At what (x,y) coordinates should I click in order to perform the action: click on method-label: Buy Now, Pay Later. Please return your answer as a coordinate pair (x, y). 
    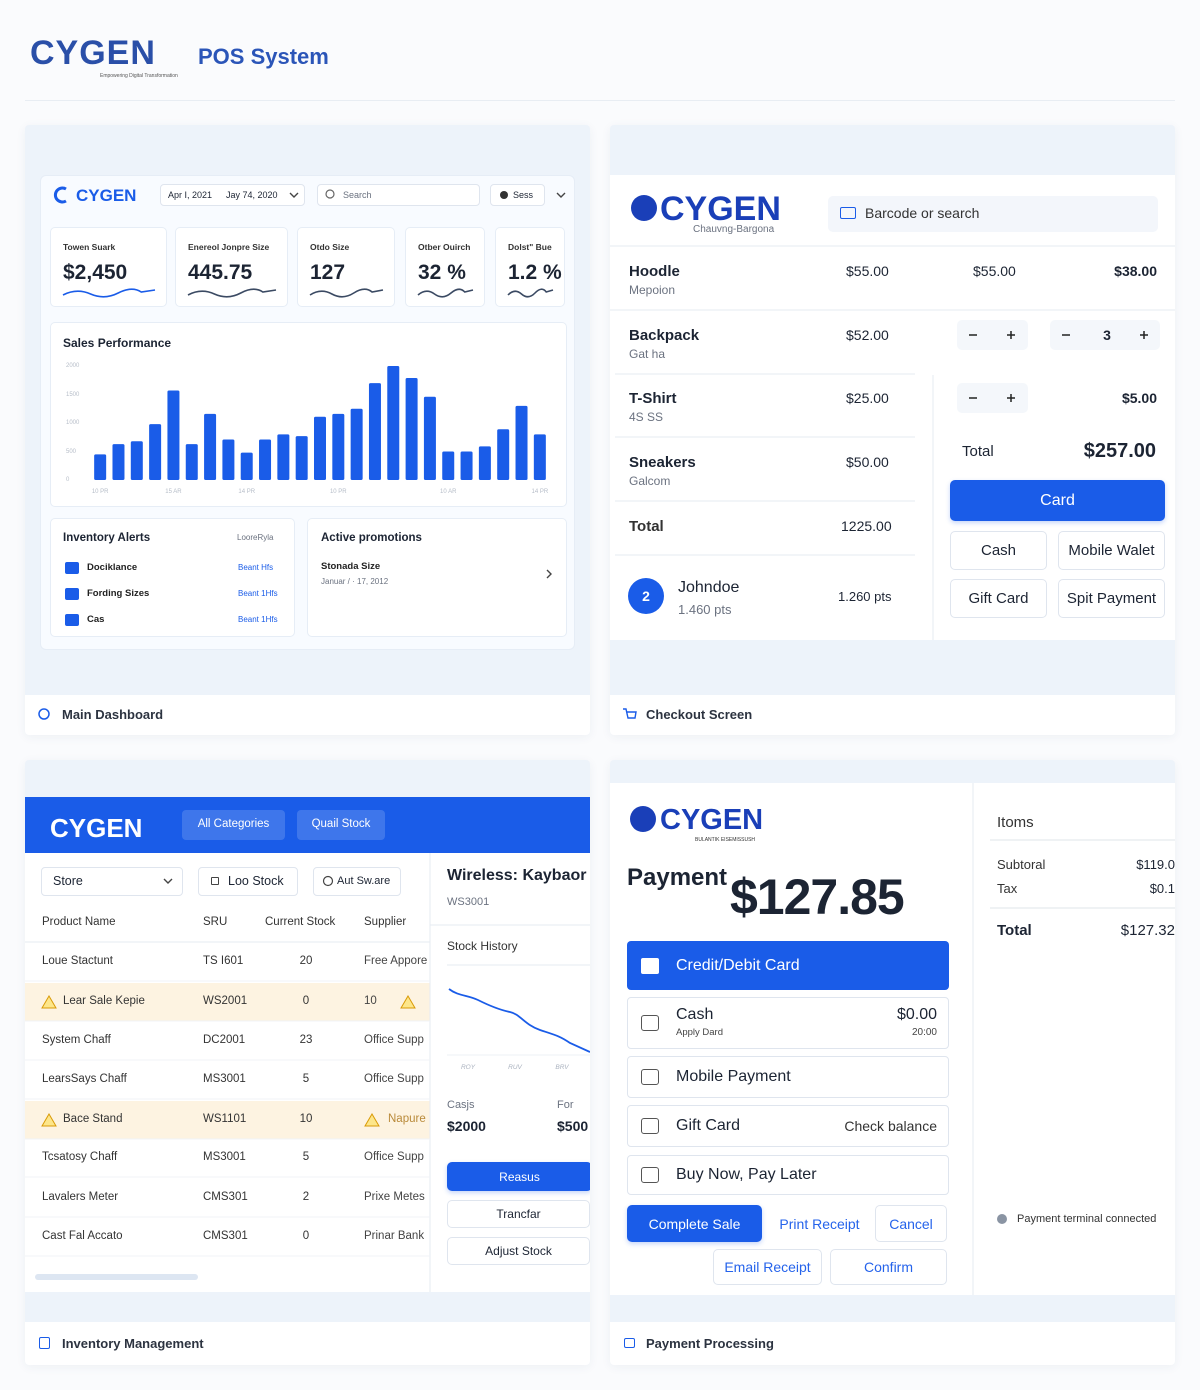
    Looking at the image, I should click on (746, 1174).